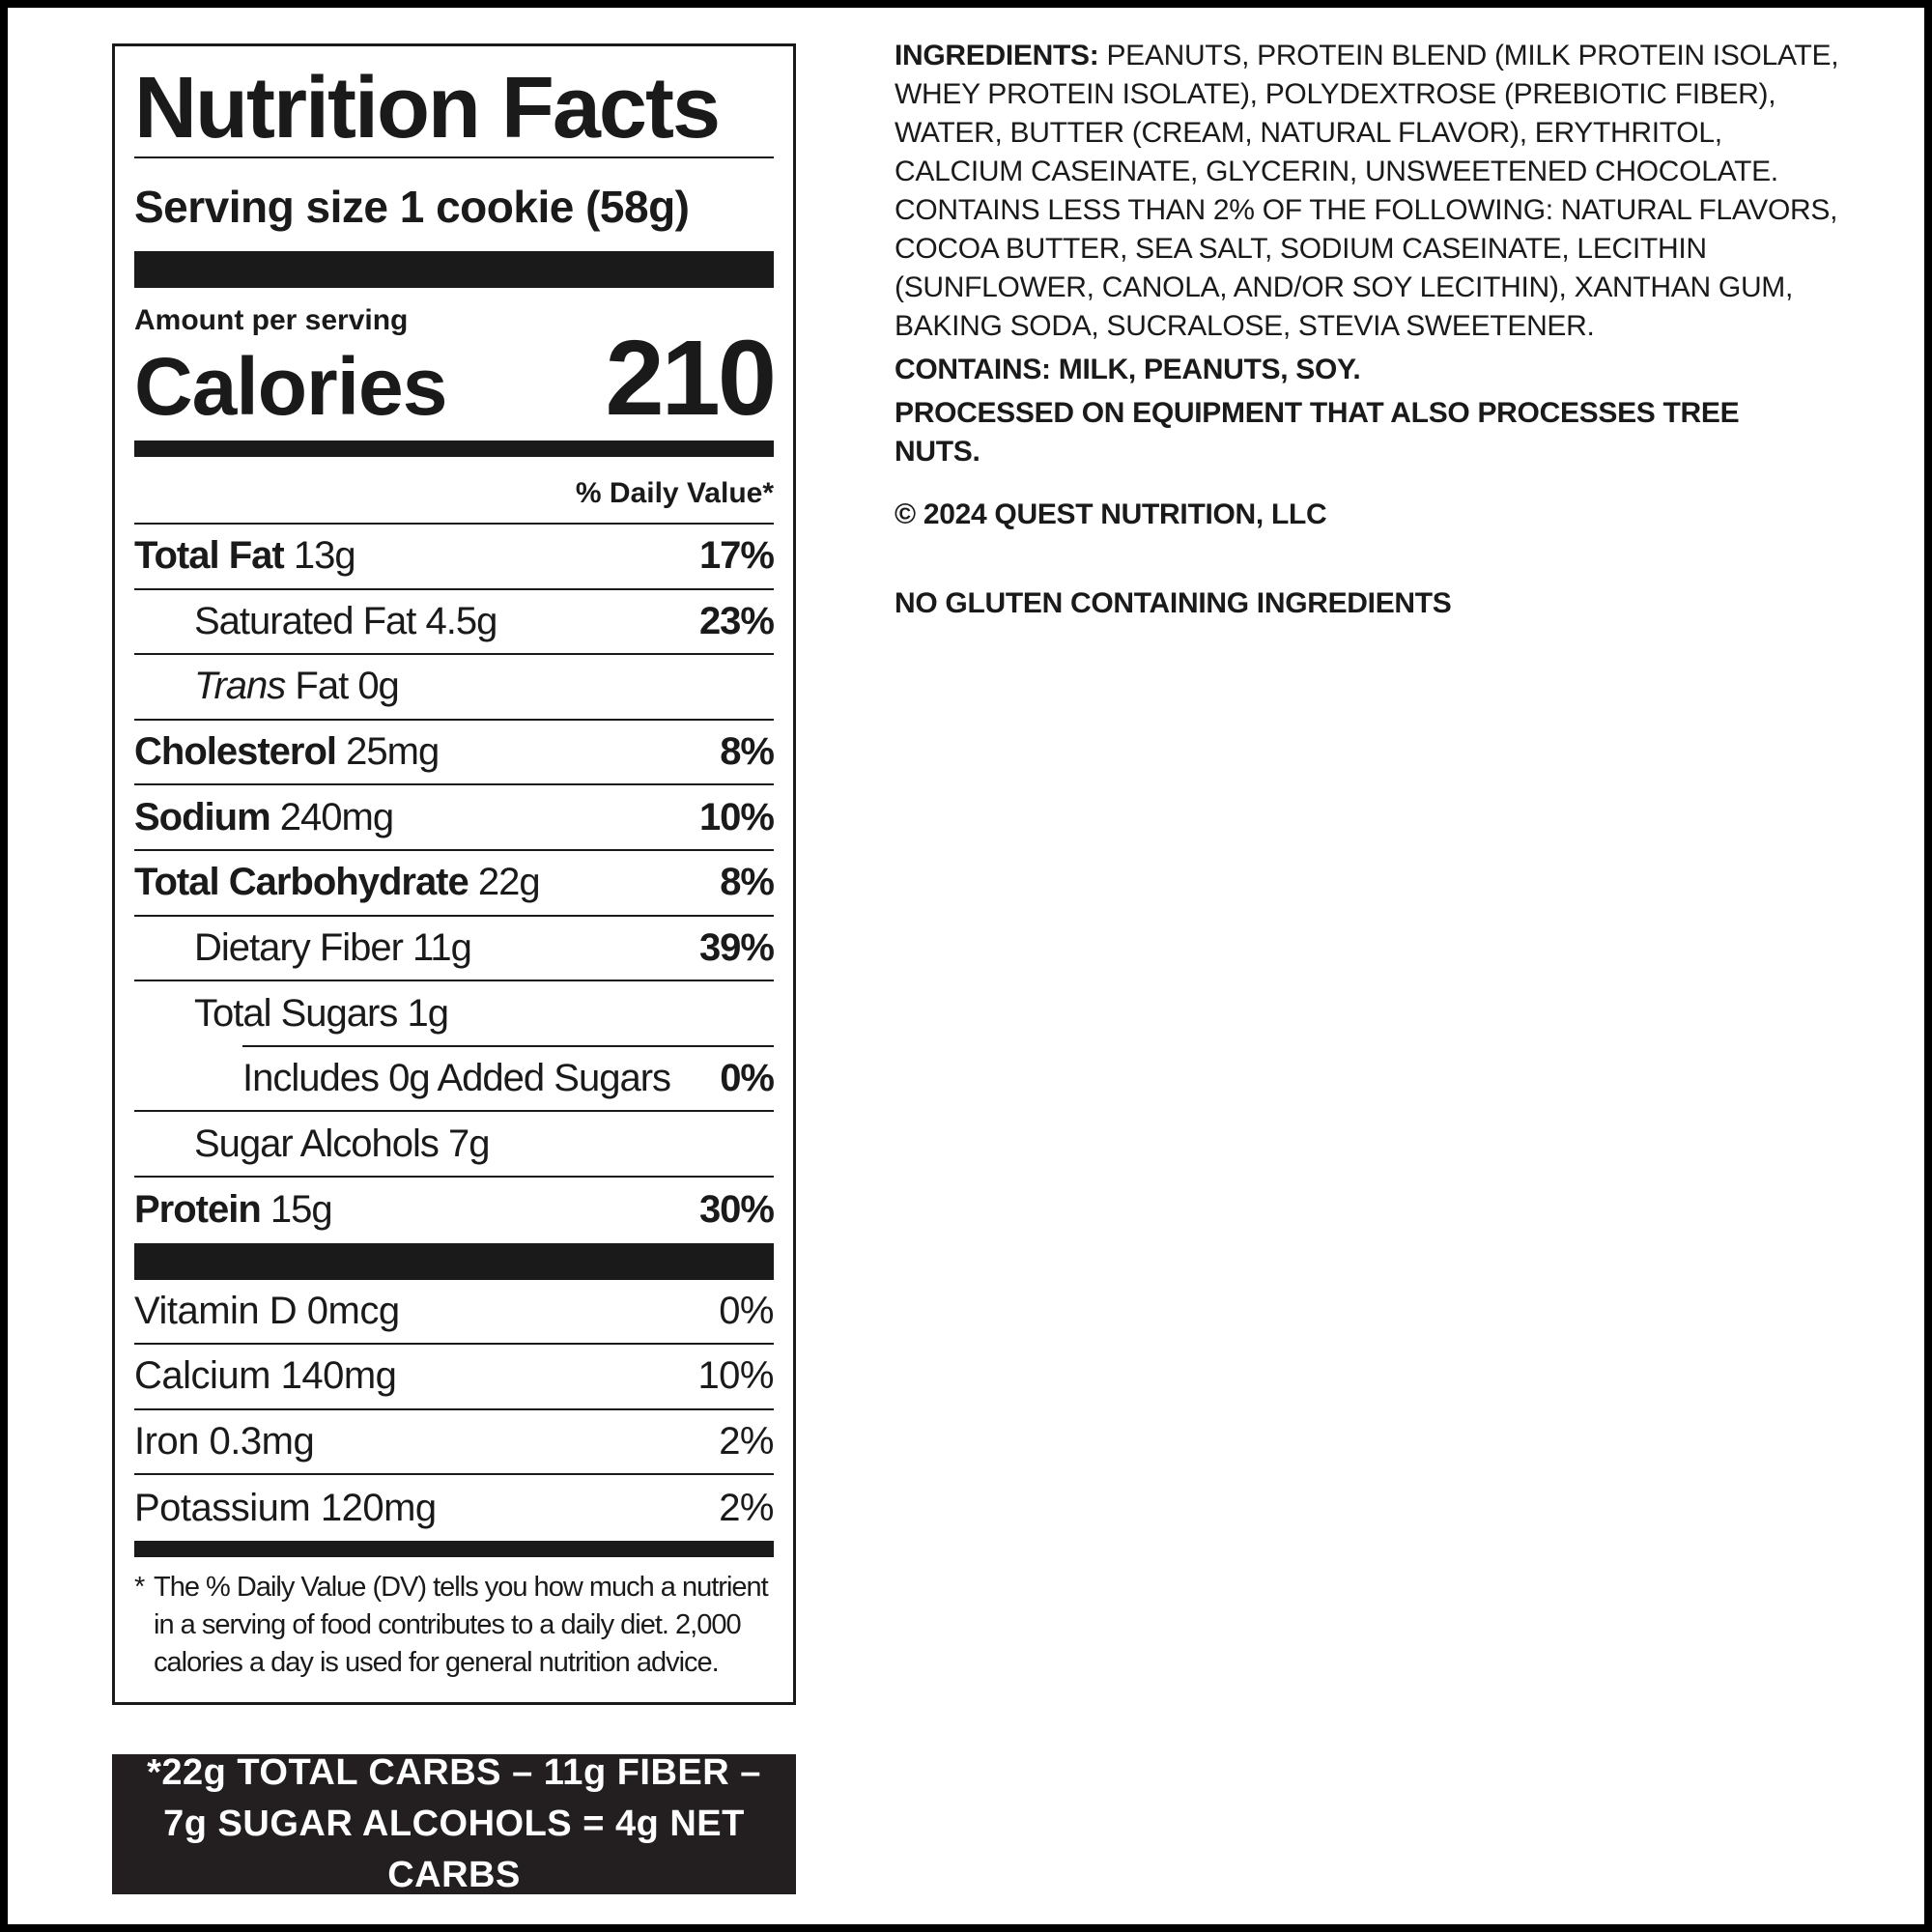  I want to click on daily-value: 17%, so click(736, 556).